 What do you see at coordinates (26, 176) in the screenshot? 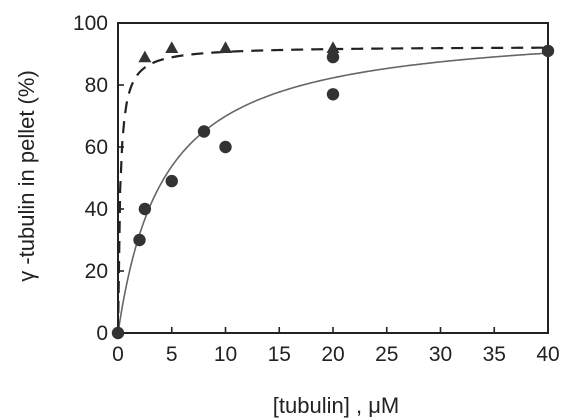
I see `y-axis-label: γ -tubulin in pellet (%)` at bounding box center [26, 176].